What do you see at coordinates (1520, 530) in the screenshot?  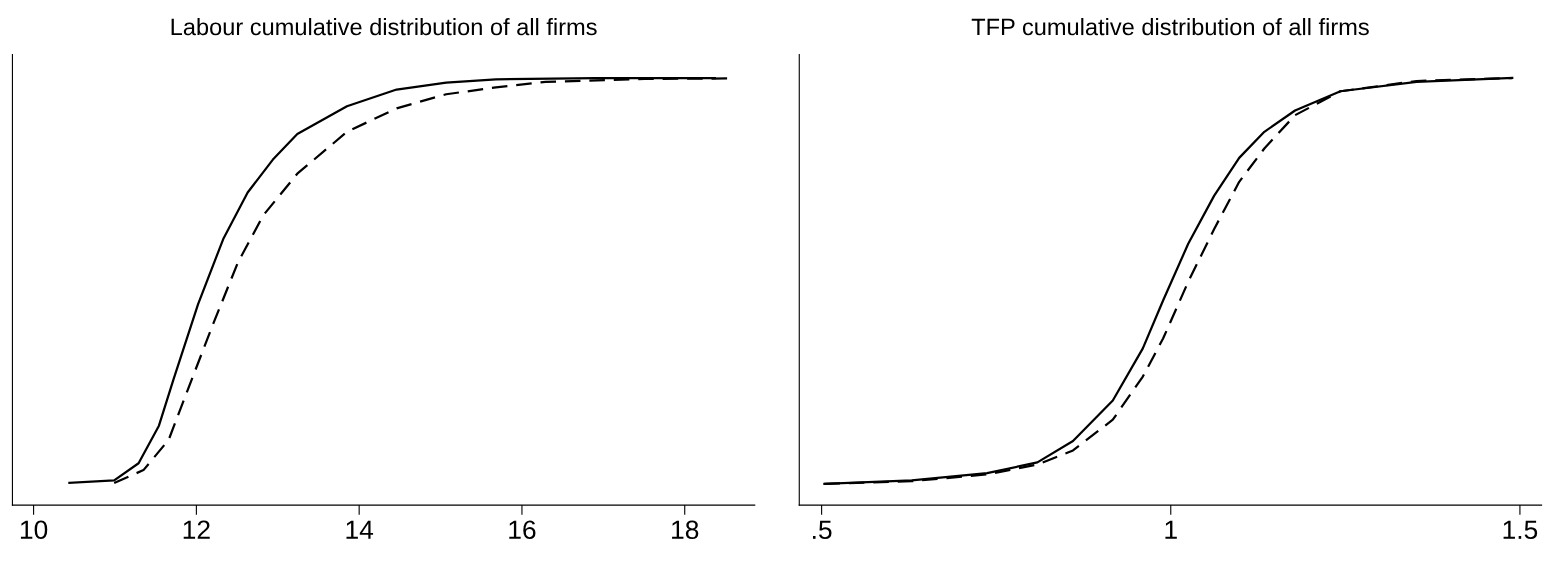 I see `x-tick-label: 1.5` at bounding box center [1520, 530].